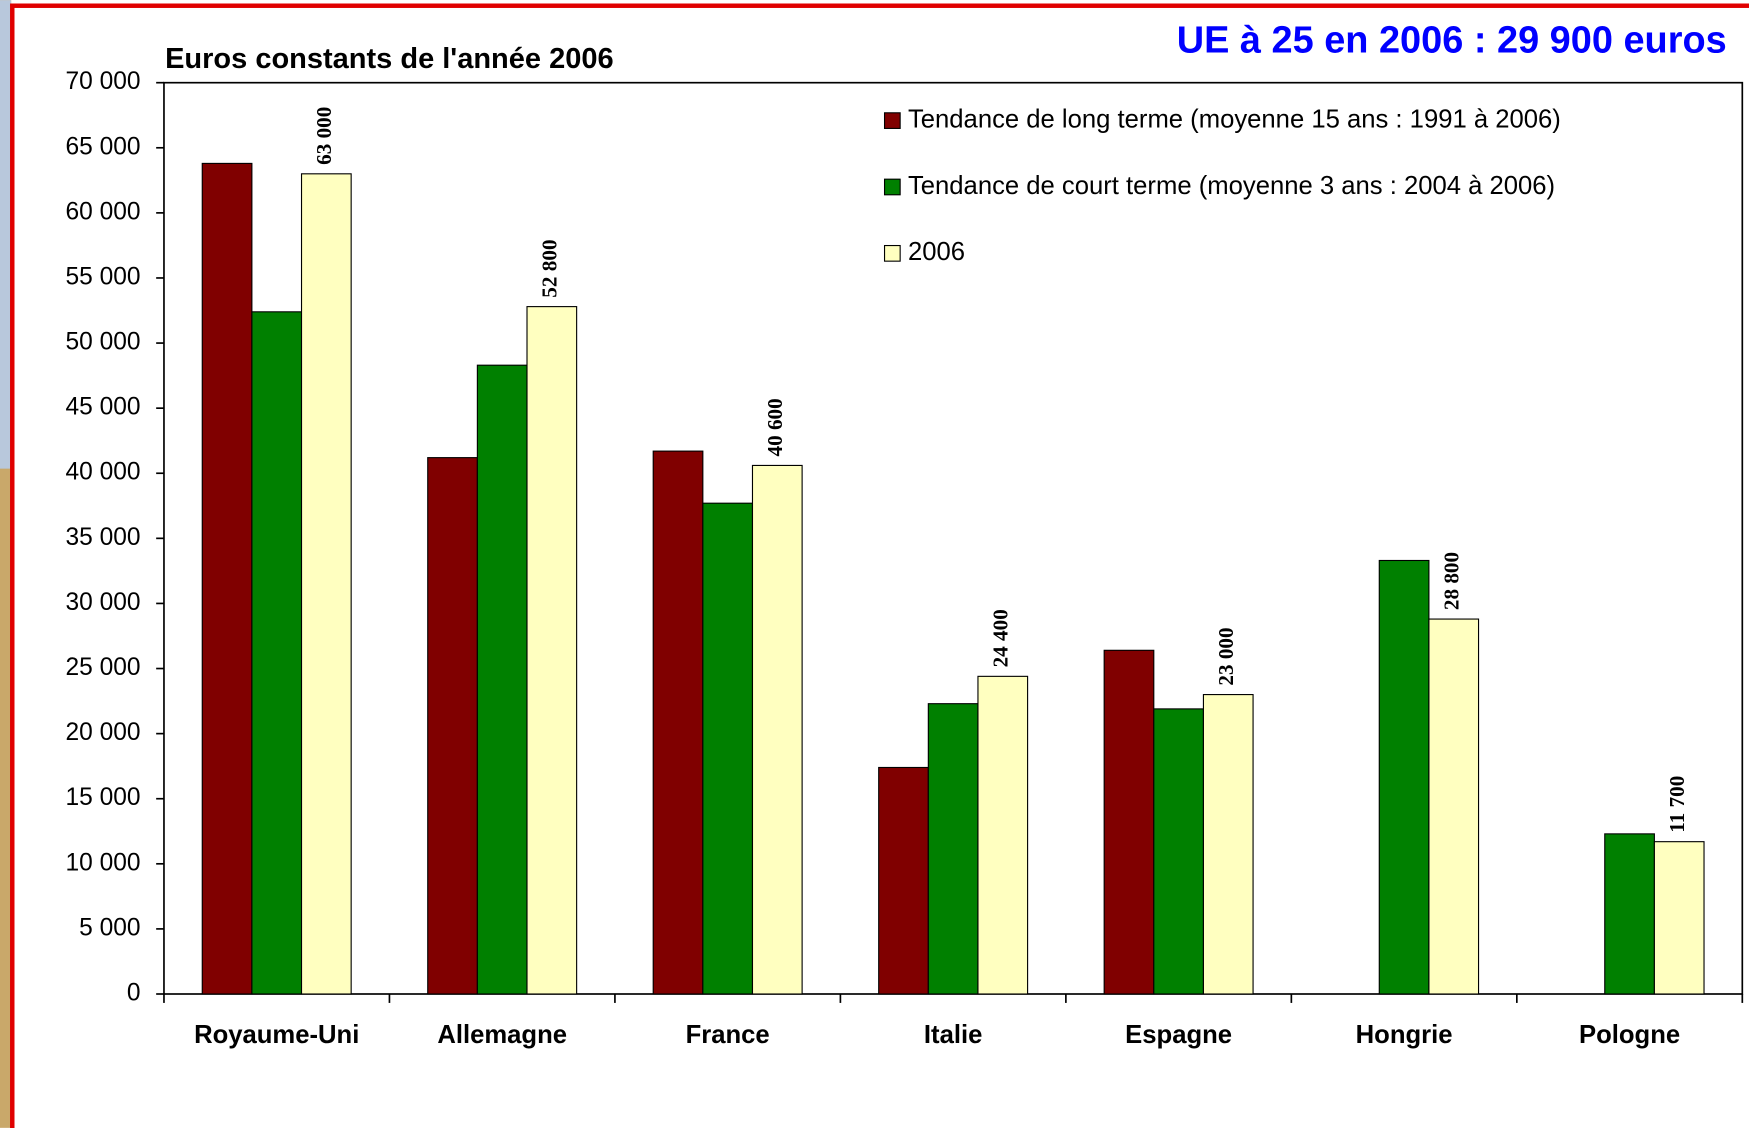 The height and width of the screenshot is (1128, 1749). I want to click on value-label: 11 700, so click(1677, 804).